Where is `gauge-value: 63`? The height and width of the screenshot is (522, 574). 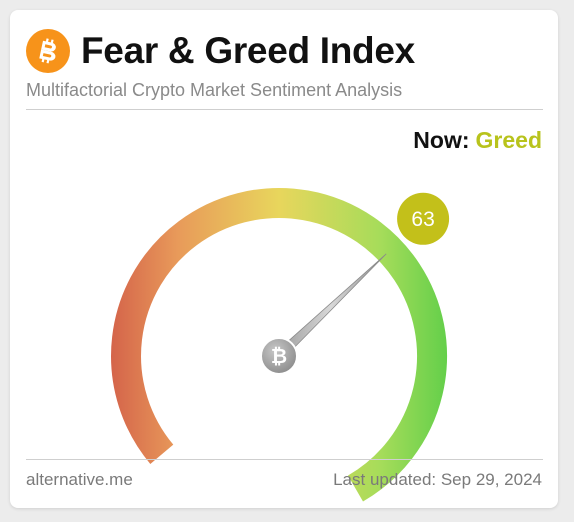 gauge-value: 63 is located at coordinates (422, 219).